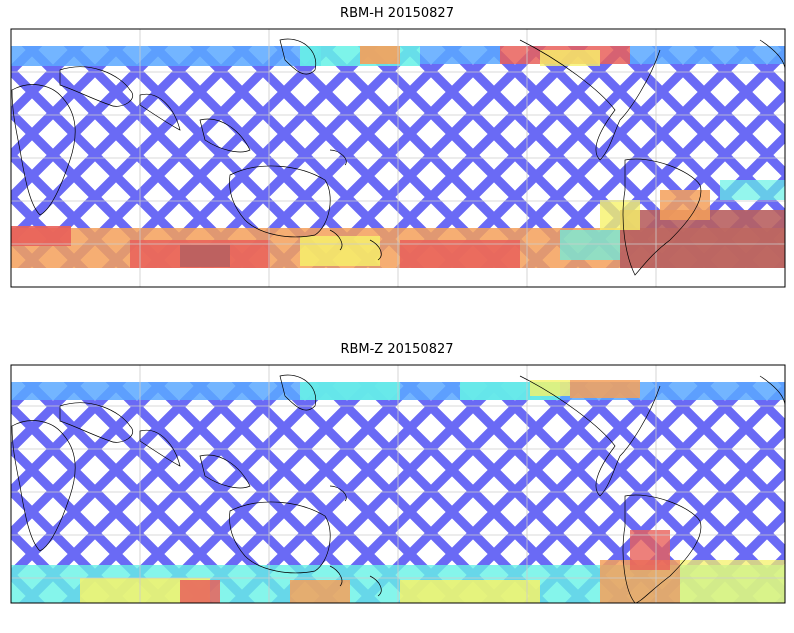  Describe the element at coordinates (397, 349) in the screenshot. I see `panel-title-rbm-z: RBM-Z 20150827` at that location.